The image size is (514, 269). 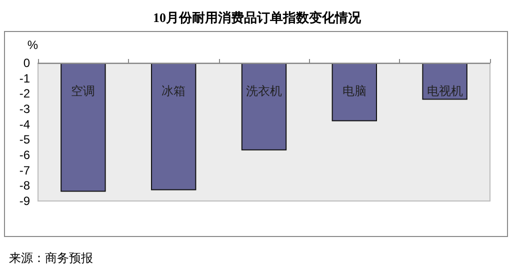 What do you see at coordinates (26, 63) in the screenshot?
I see `y-tick-label: 0` at bounding box center [26, 63].